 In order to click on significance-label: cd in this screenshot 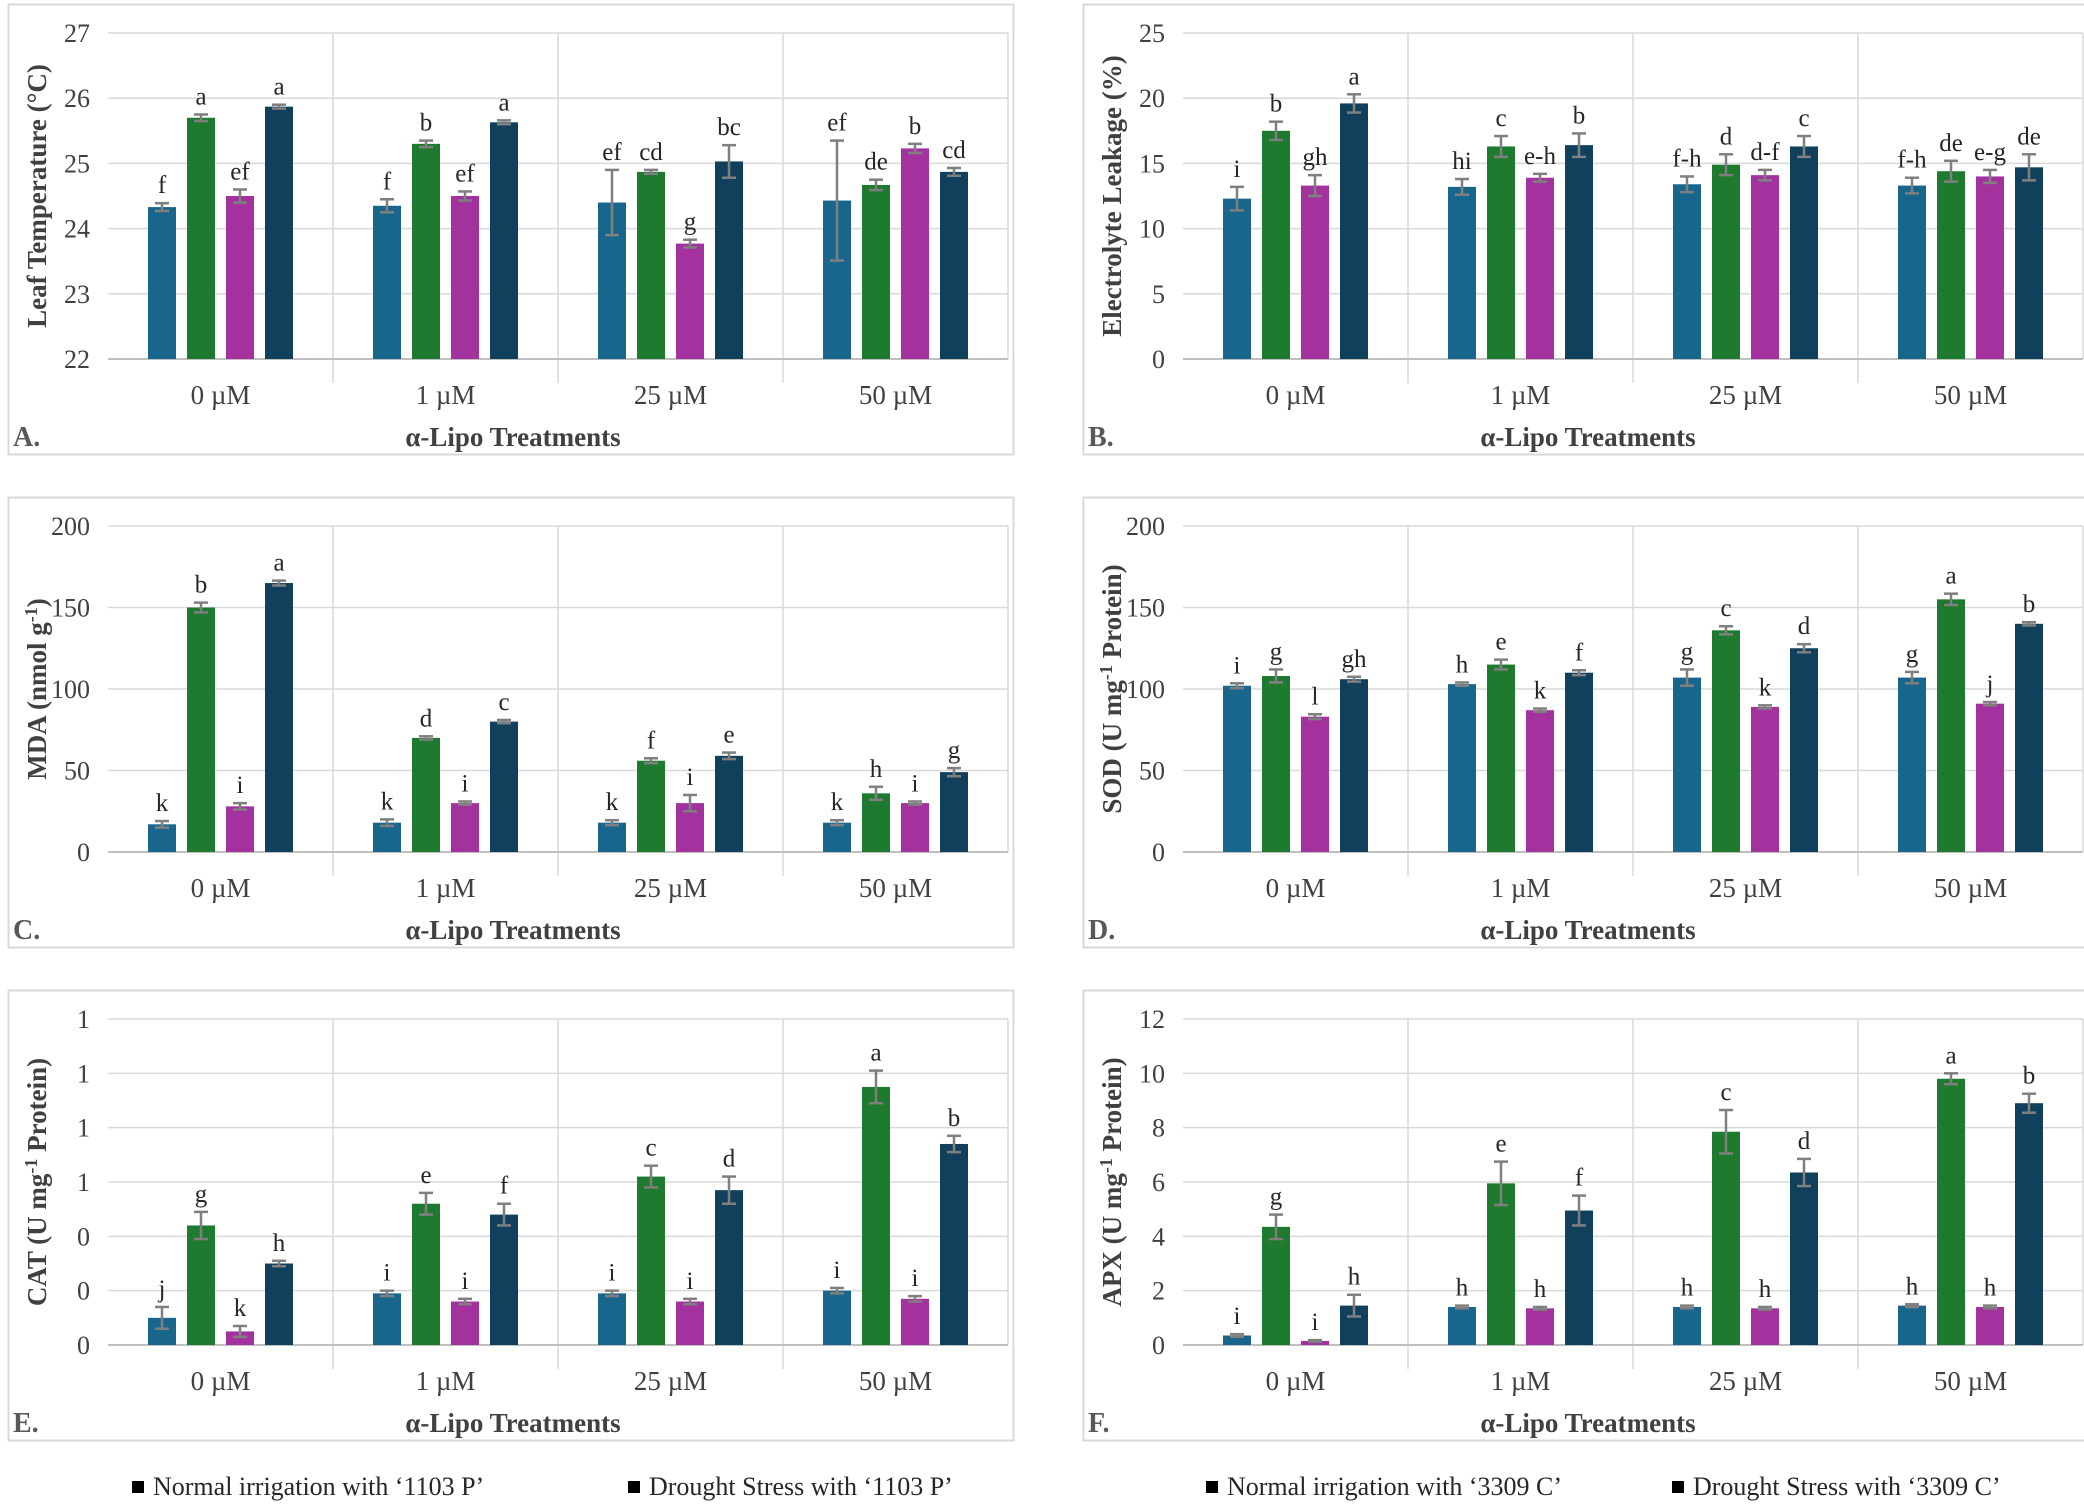, I will do `click(954, 150)`.